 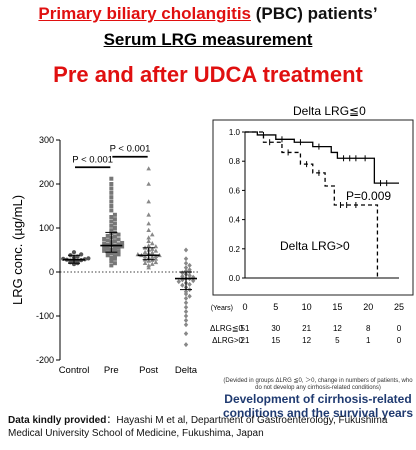 I want to click on subtitle: Serum LRG measurement, so click(x=208, y=39).